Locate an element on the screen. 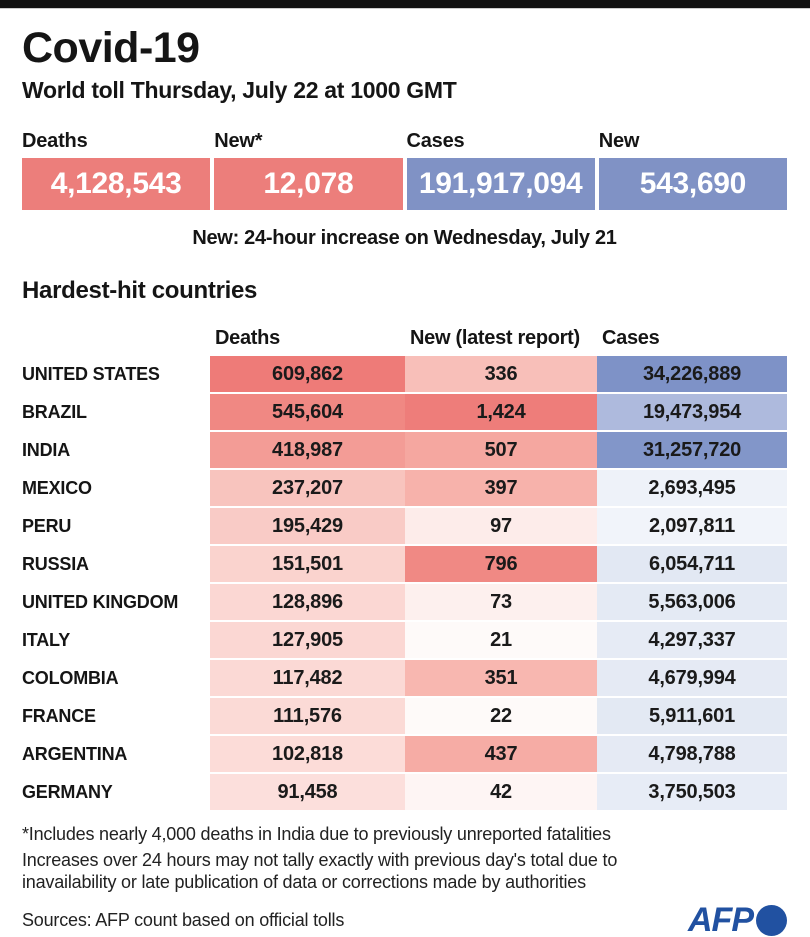 This screenshot has width=810, height=937. deaths-cell: 609,862 is located at coordinates (307, 374).